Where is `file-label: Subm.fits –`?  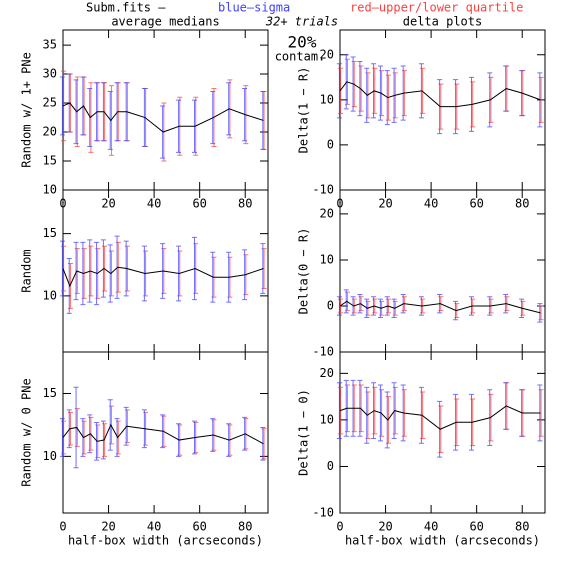 file-label: Subm.fits – is located at coordinates (126, 8).